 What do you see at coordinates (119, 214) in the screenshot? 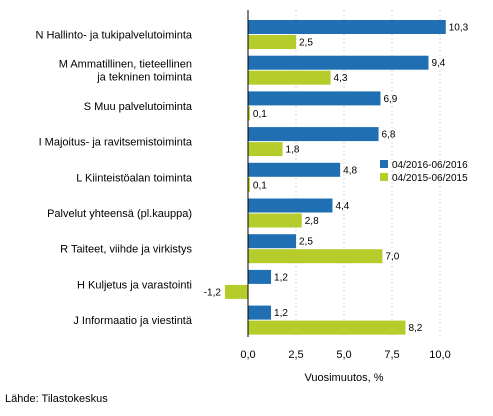
I see `category-label: Palvelut yhteensä (pl.kauppa)` at bounding box center [119, 214].